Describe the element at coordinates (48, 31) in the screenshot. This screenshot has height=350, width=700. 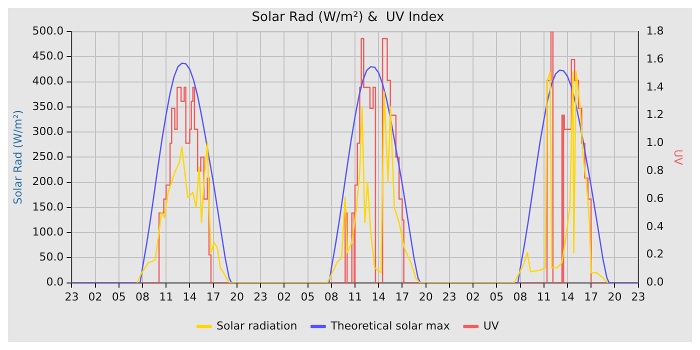
I see `y-tick-label: 500.0` at that location.